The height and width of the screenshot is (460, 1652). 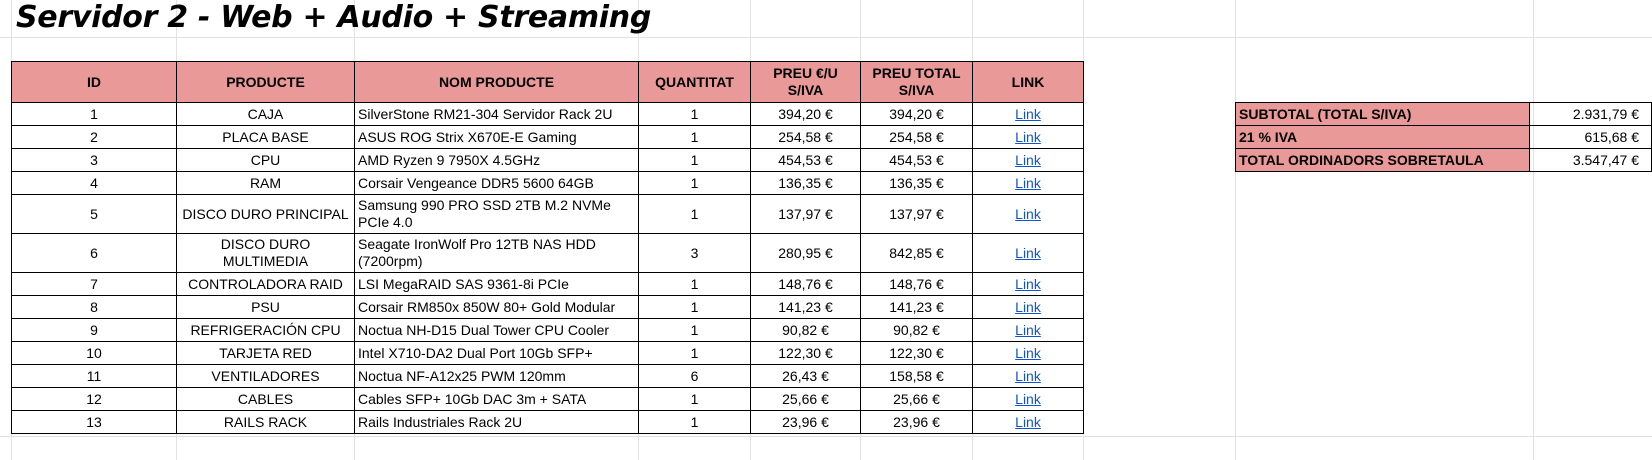 What do you see at coordinates (94, 376) in the screenshot?
I see `cell-id: 11` at bounding box center [94, 376].